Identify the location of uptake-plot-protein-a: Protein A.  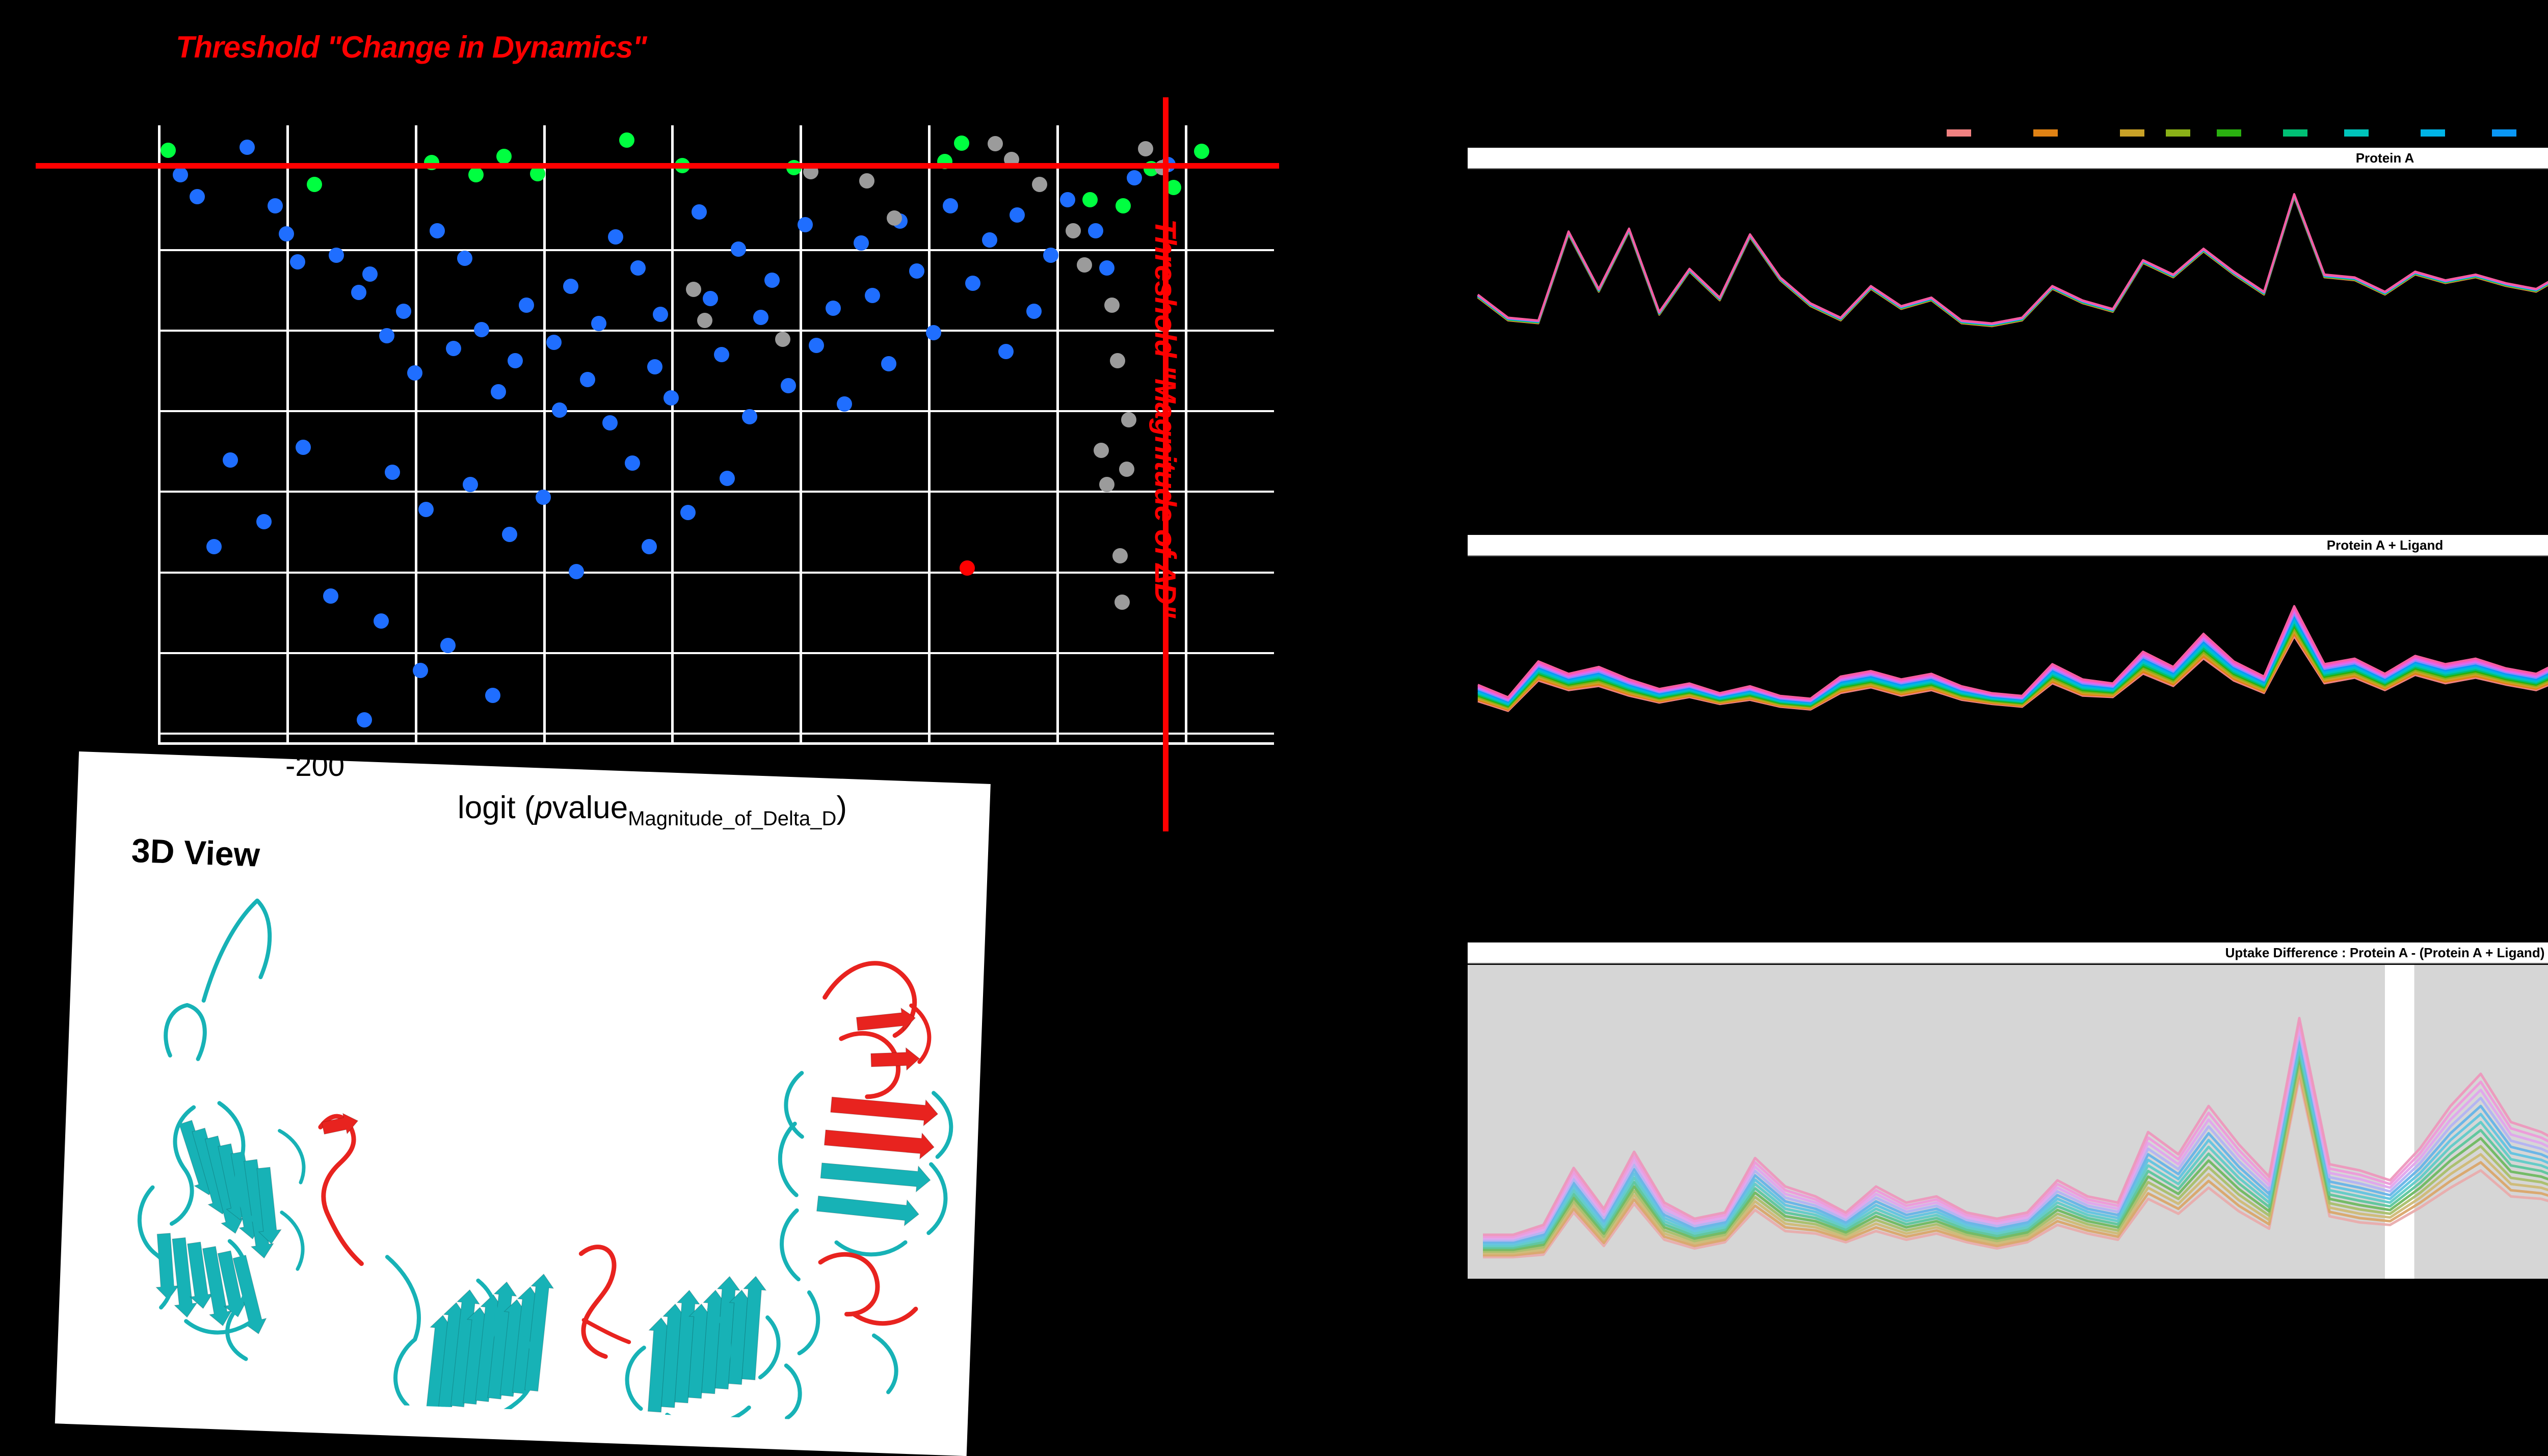
(2008, 250).